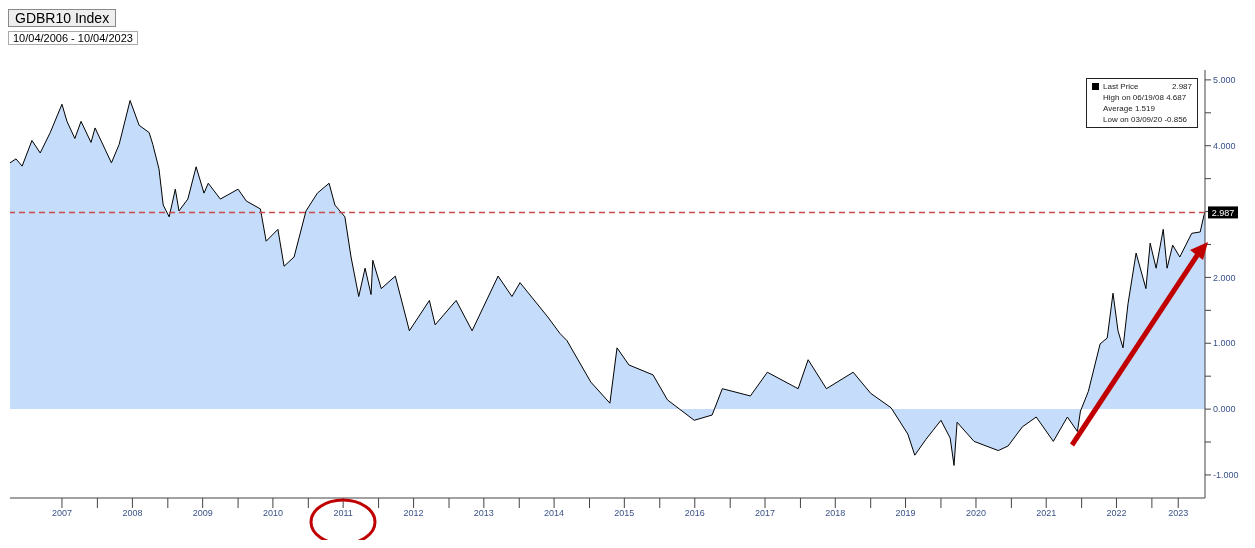 Image resolution: width=1255 pixels, height=548 pixels. What do you see at coordinates (483, 513) in the screenshot?
I see `x-tick-label: 2013` at bounding box center [483, 513].